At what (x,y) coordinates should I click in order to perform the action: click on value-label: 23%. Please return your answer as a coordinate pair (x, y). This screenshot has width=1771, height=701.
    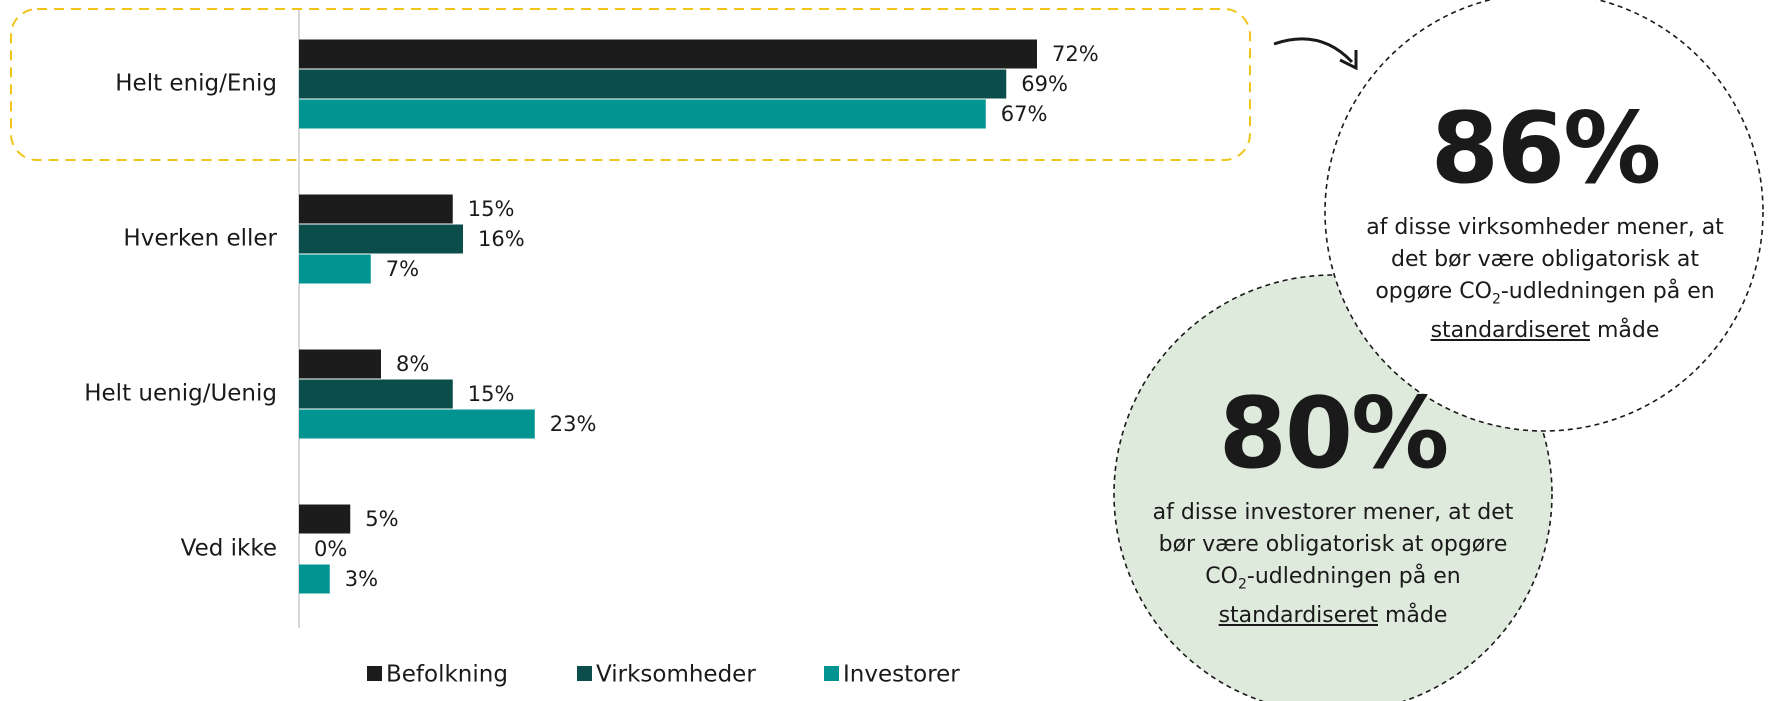
    Looking at the image, I should click on (573, 424).